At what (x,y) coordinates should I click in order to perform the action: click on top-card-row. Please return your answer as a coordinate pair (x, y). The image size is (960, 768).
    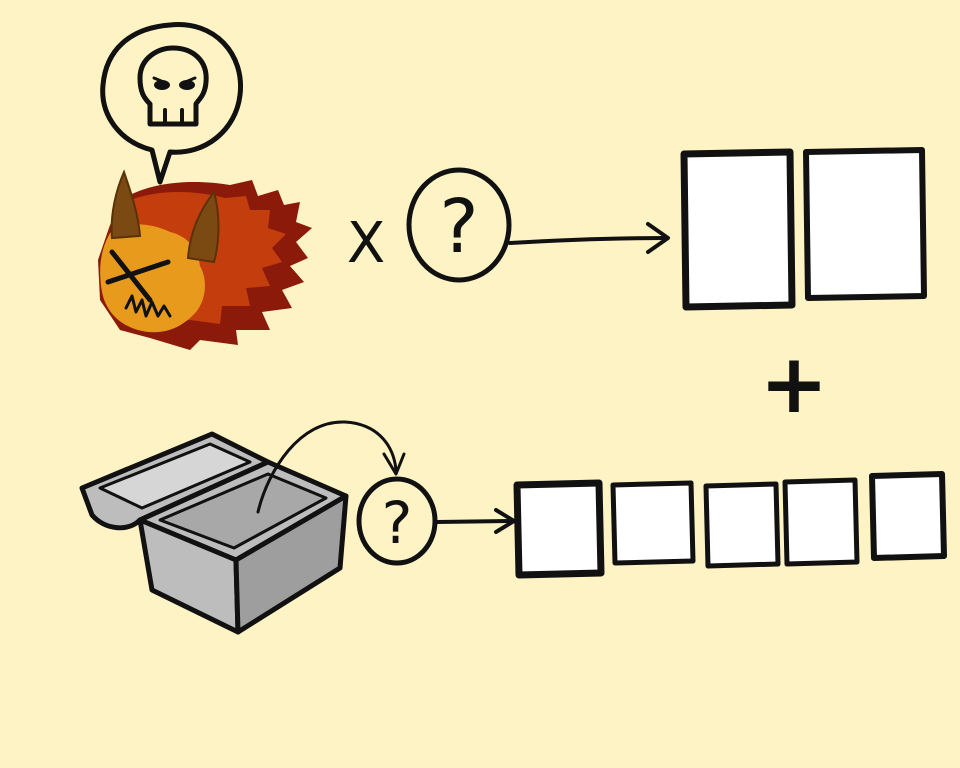
    Looking at the image, I should click on (803, 229).